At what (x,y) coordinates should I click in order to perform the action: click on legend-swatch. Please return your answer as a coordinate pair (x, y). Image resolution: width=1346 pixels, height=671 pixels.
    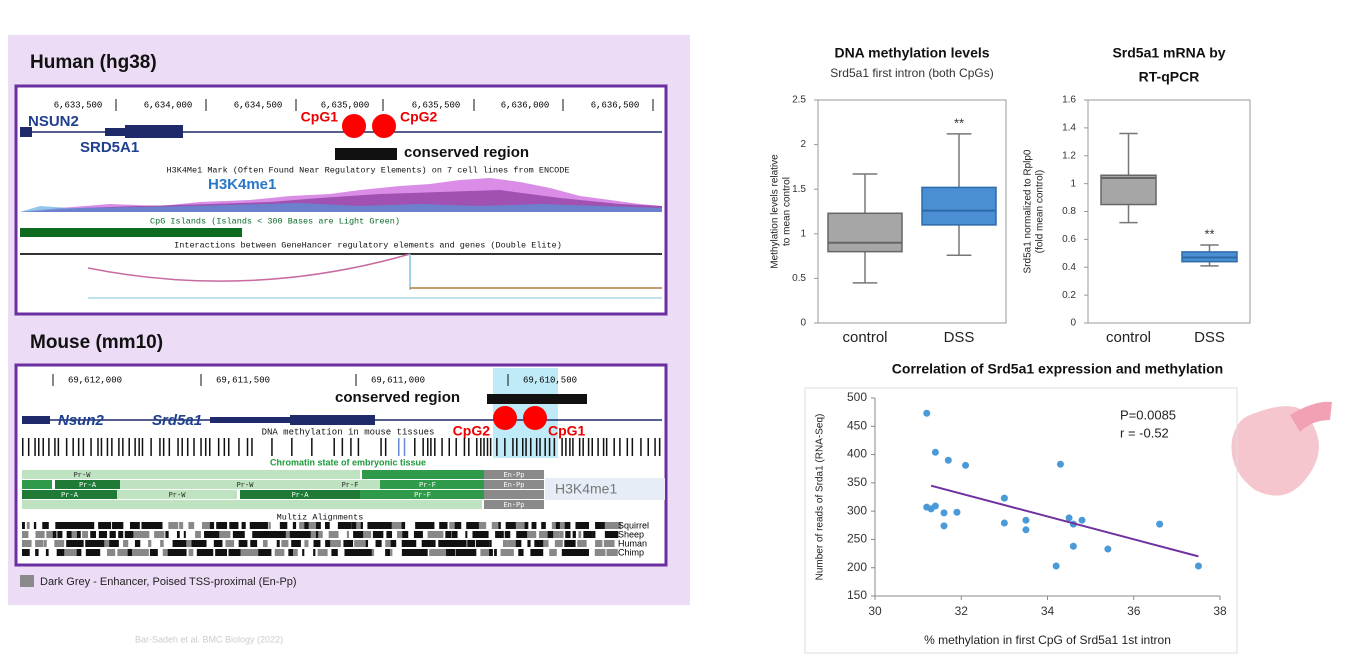
    Looking at the image, I should click on (27, 581).